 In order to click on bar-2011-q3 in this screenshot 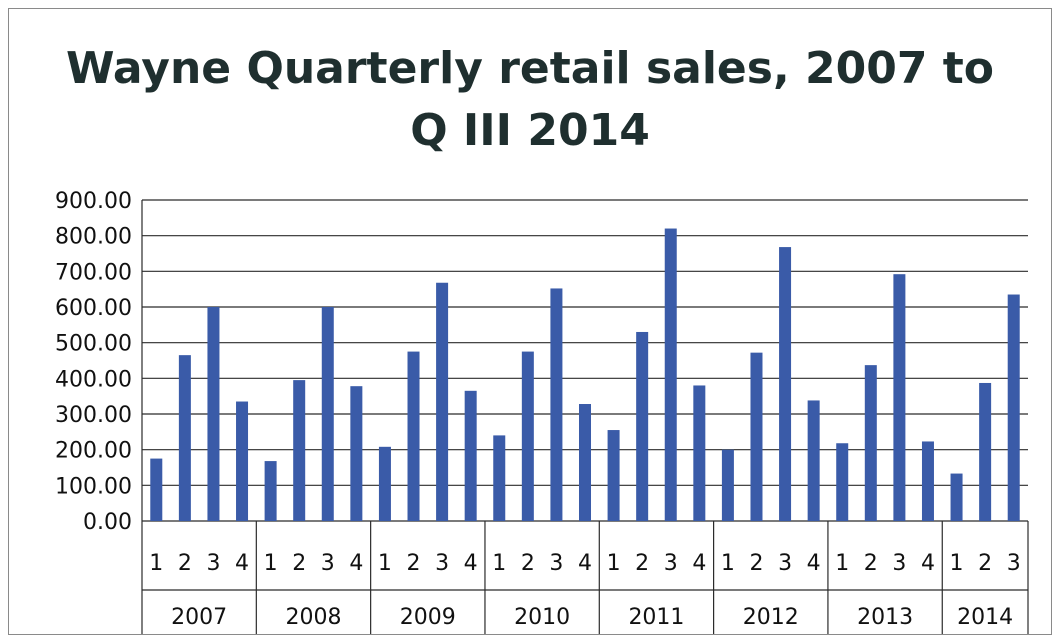, I will do `click(670, 375)`.